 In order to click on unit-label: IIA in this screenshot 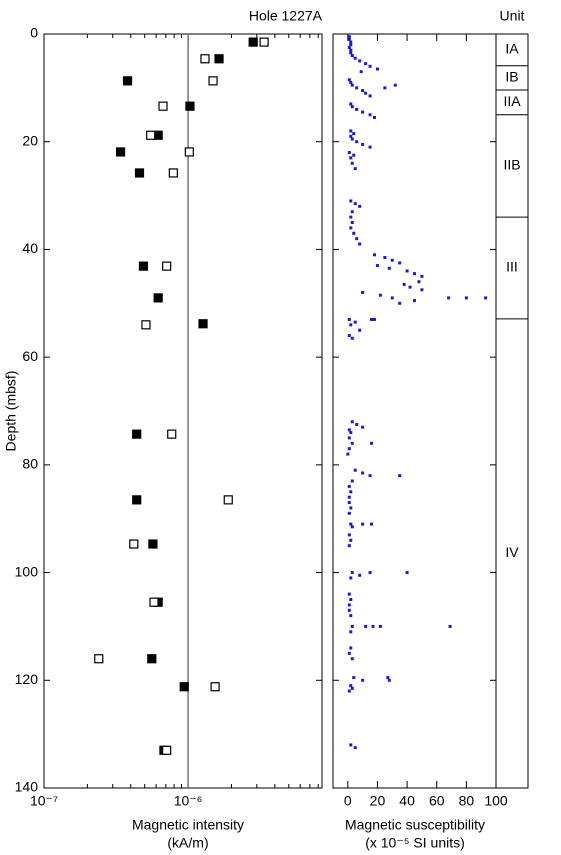, I will do `click(512, 101)`.